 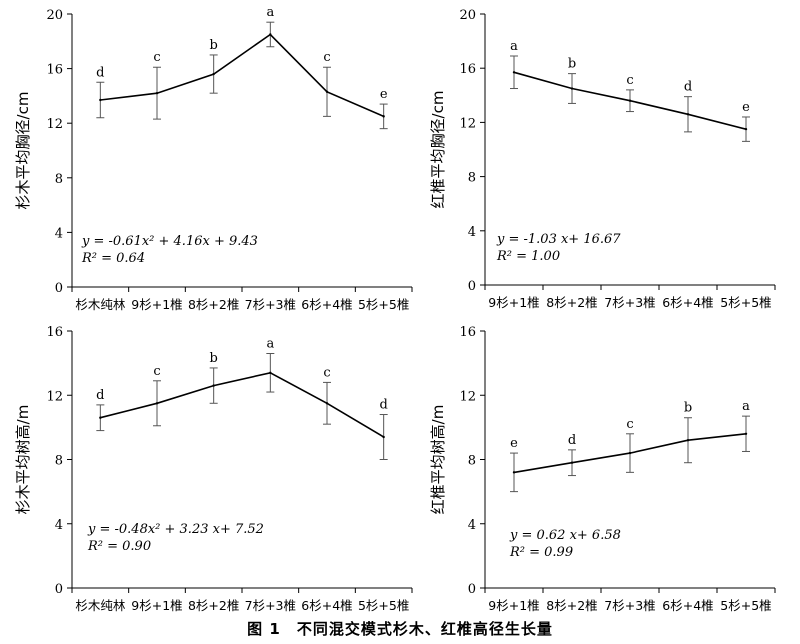 I want to click on regression-equation: y = -0.61x² + 4.16x + 9.43, so click(x=169, y=241).